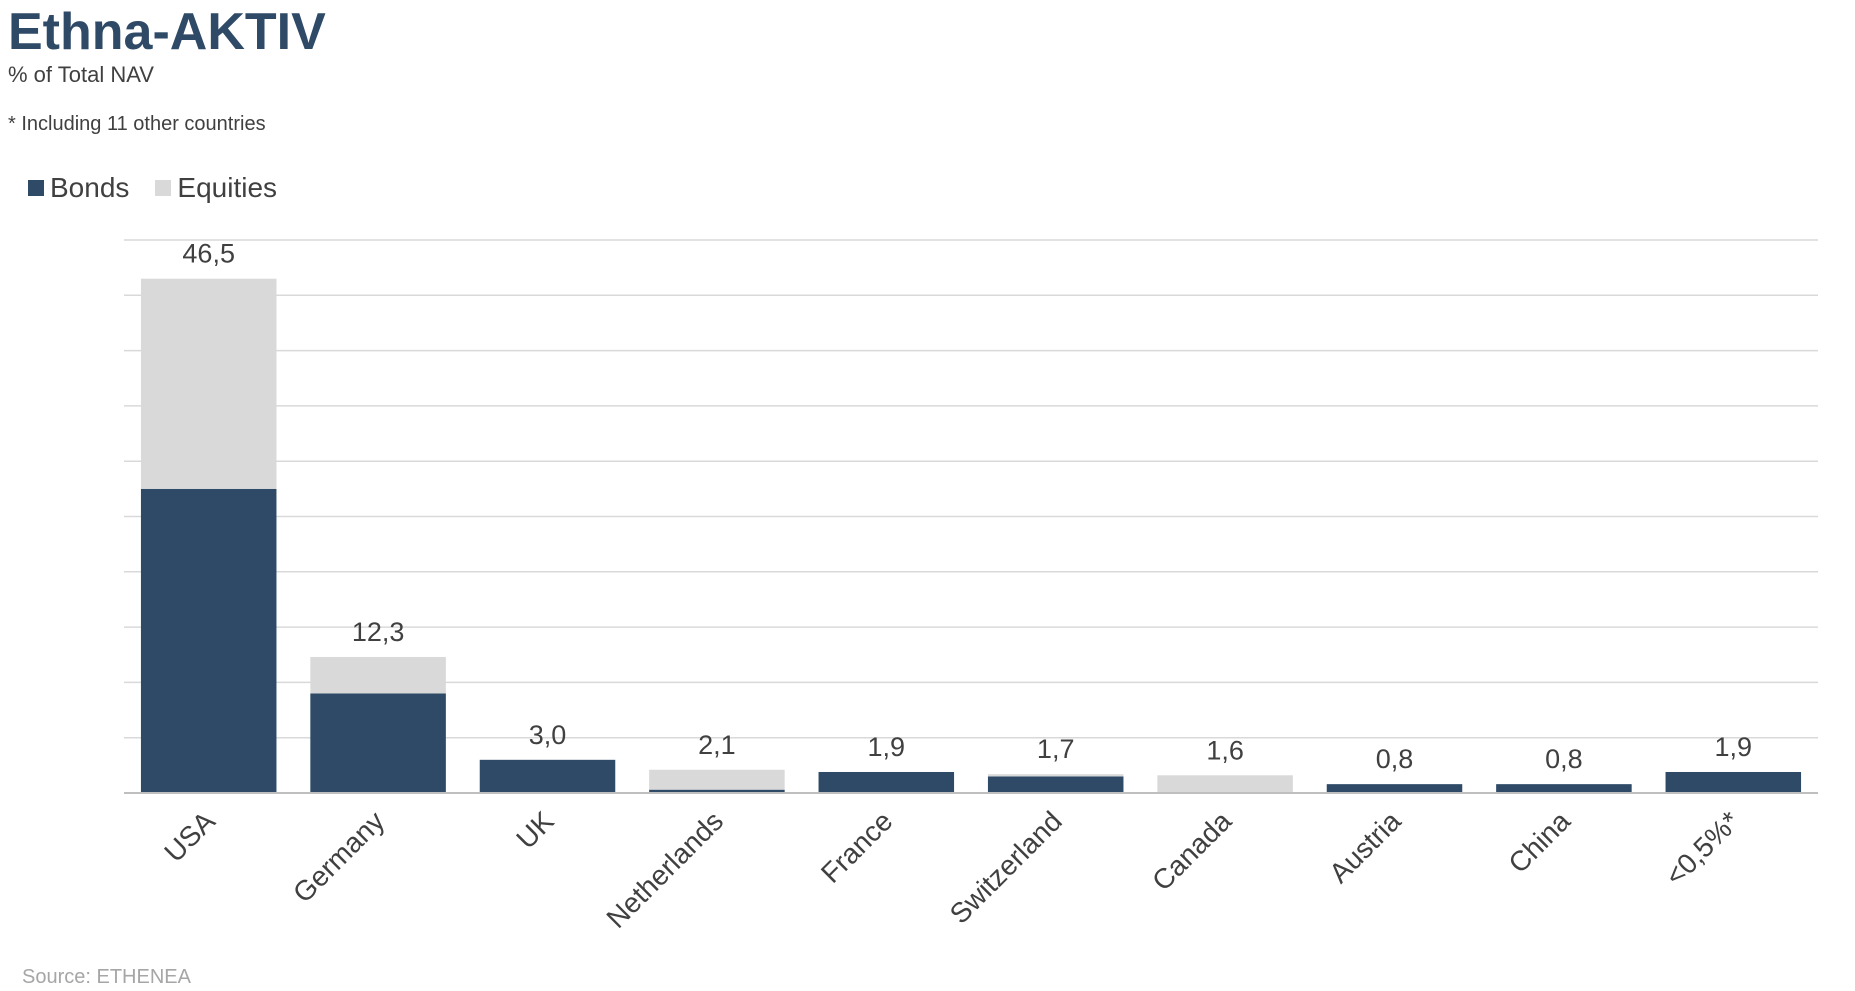 The image size is (1855, 991). I want to click on data-label: 1,7, so click(1056, 749).